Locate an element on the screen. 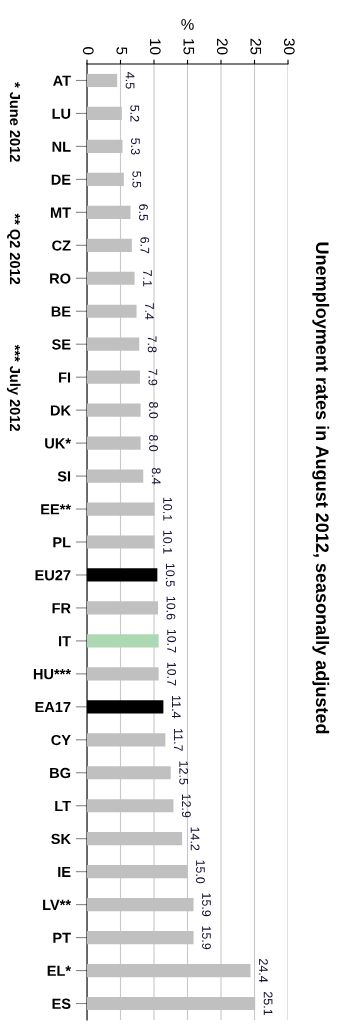 This screenshot has height=1026, width=343. data-label: 7.4 is located at coordinates (149, 311).